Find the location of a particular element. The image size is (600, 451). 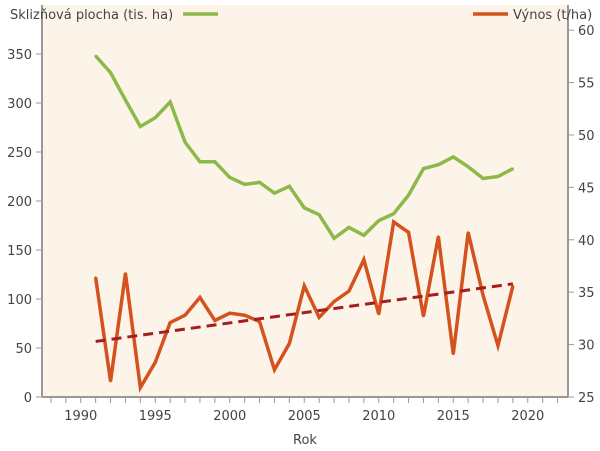

y-left-tick-label: 150 is located at coordinates (19, 251).